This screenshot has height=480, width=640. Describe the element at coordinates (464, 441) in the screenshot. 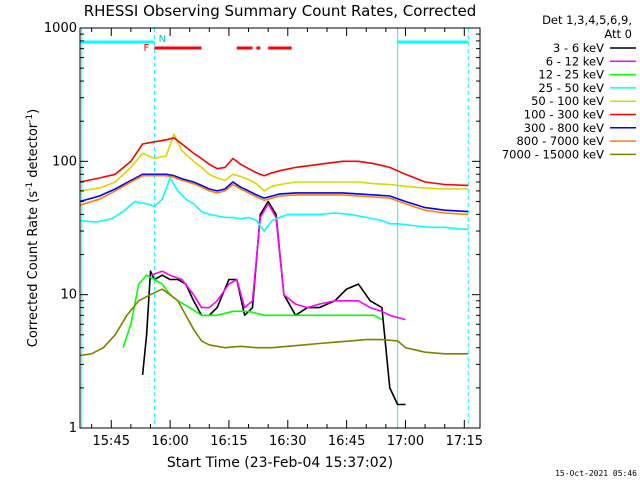

I see `x-tick-label-6: 17:15` at that location.